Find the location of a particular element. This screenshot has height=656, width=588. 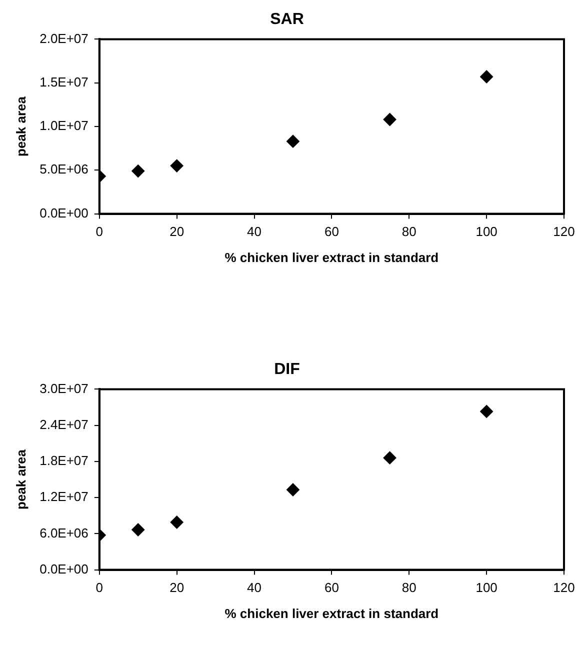

y-tick-label: 3.0E+07 is located at coordinates (64, 388).